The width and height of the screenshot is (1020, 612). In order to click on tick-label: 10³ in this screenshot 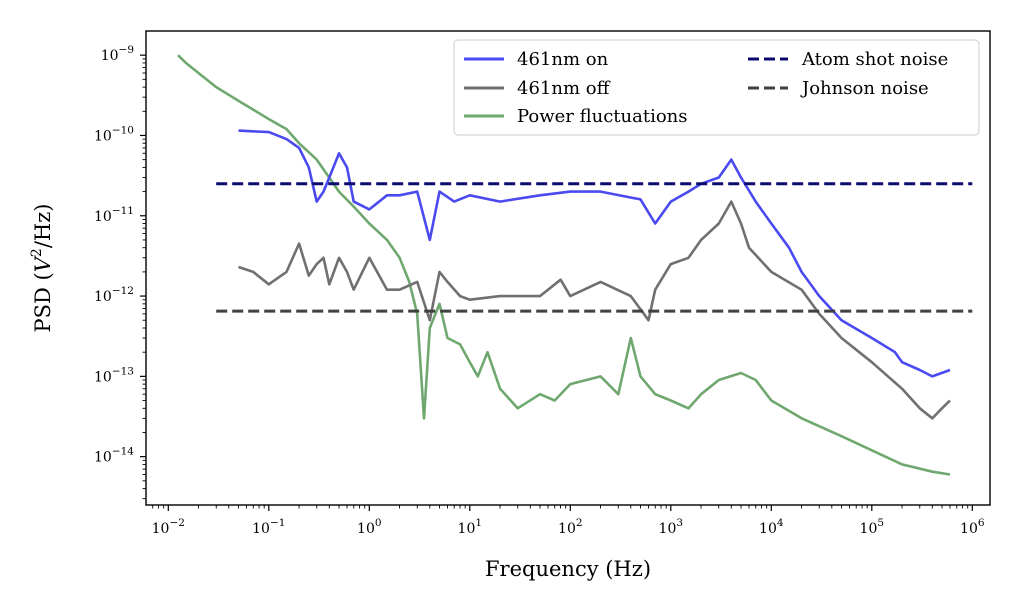, I will do `click(671, 527)`.